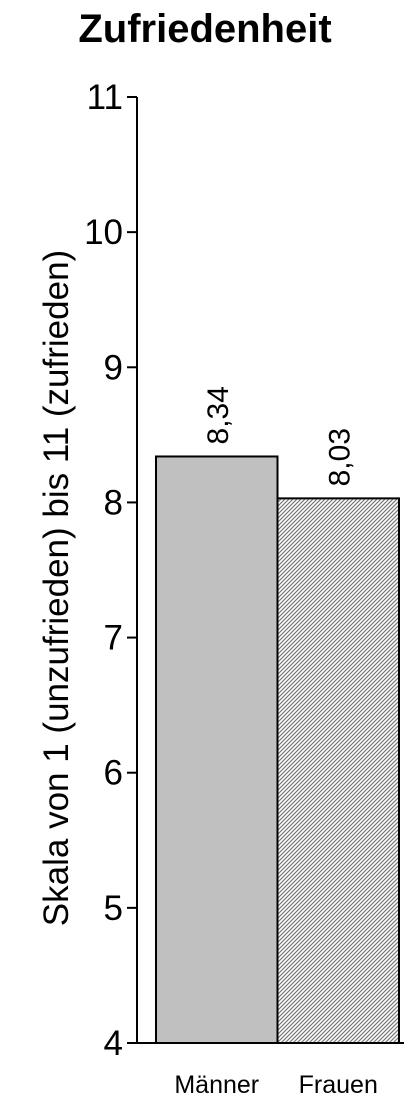 The height and width of the screenshot is (1111, 410). Describe the element at coordinates (103, 232) in the screenshot. I see `y-tick-label-10: 10` at that location.